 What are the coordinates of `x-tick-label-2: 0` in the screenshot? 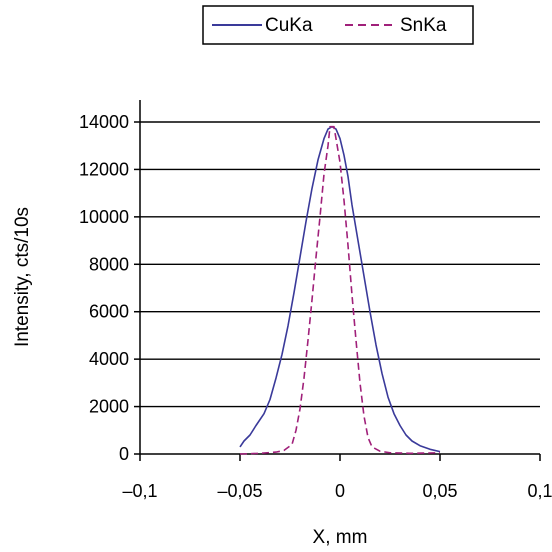 It's located at (340, 491).